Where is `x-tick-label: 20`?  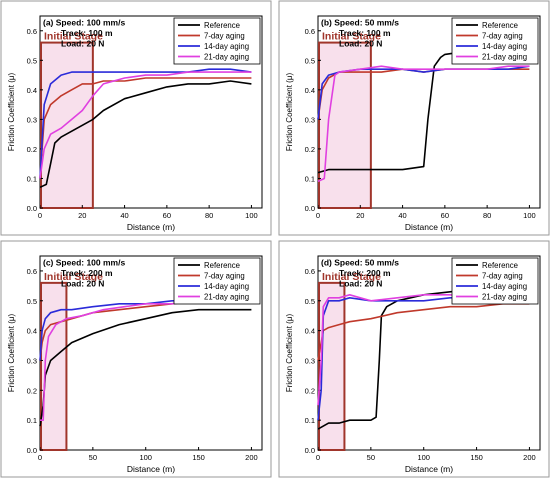
x-tick-label: 20 is located at coordinates (360, 215).